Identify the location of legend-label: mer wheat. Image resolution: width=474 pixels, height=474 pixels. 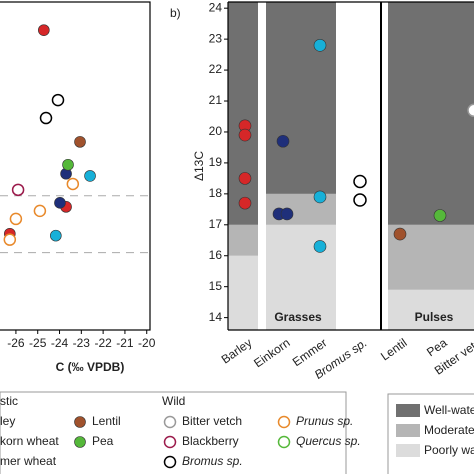
(28, 461).